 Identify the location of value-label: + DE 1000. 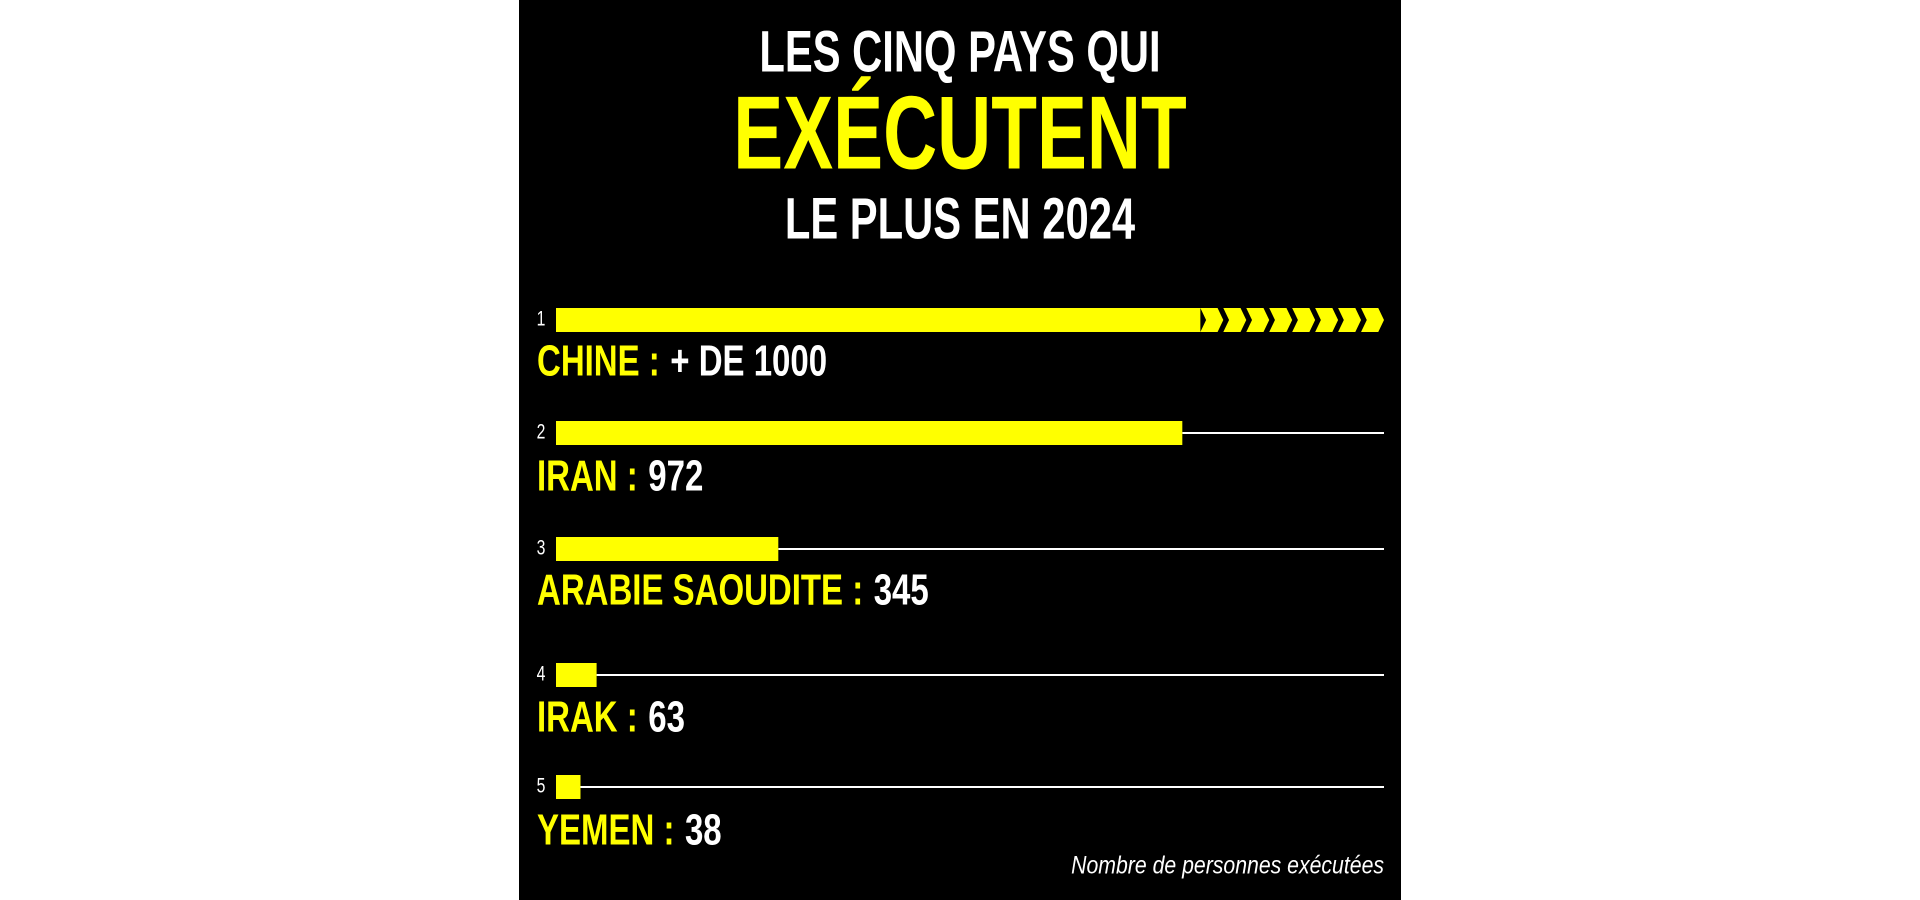
(748, 361).